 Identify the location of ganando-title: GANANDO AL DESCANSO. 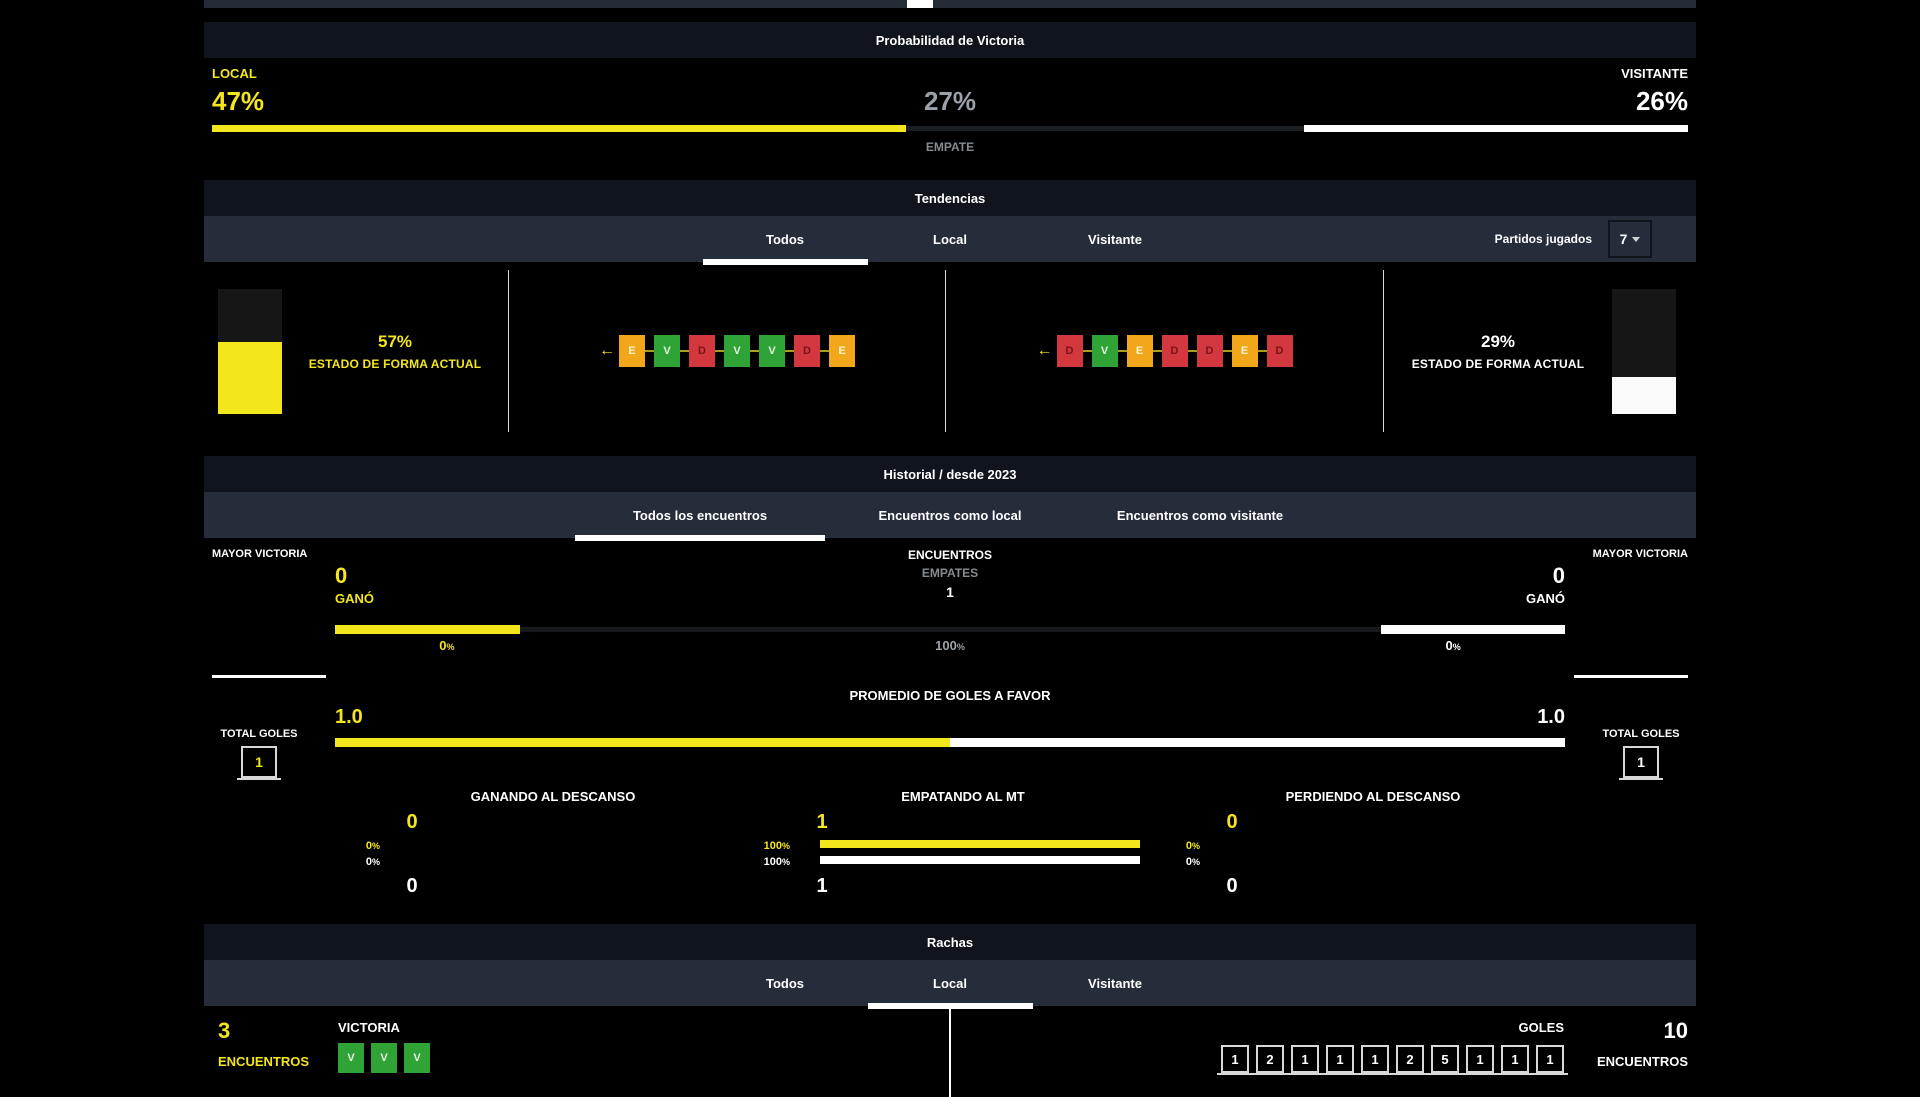
(553, 796).